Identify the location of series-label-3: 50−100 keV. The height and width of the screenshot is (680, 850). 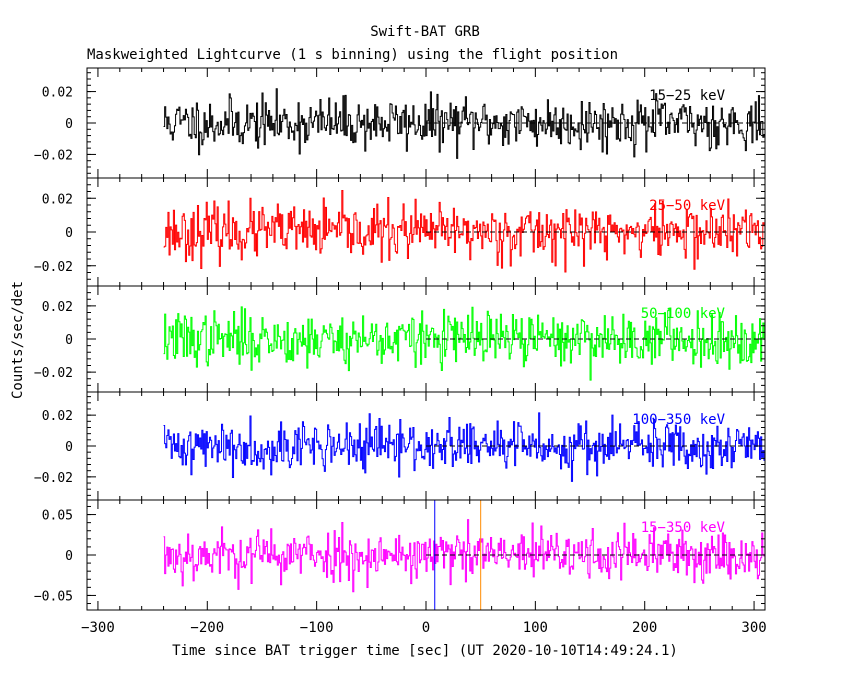
(683, 314).